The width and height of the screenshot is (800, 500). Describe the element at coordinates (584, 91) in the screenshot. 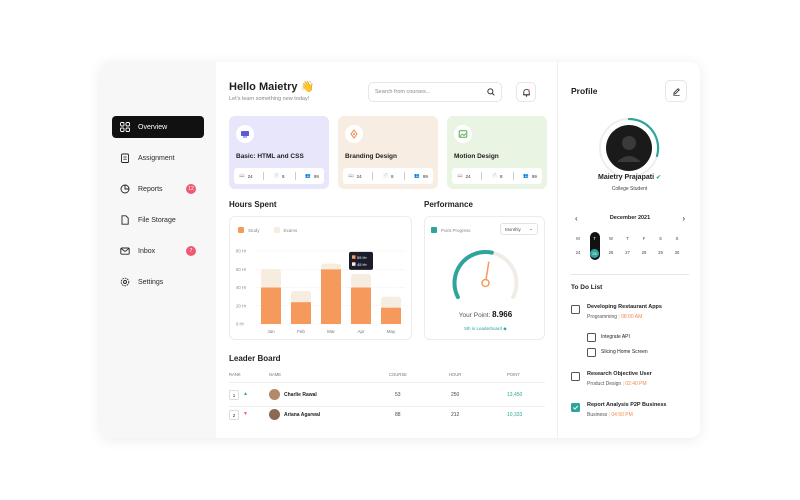

I see `profile-title: Profile` at that location.